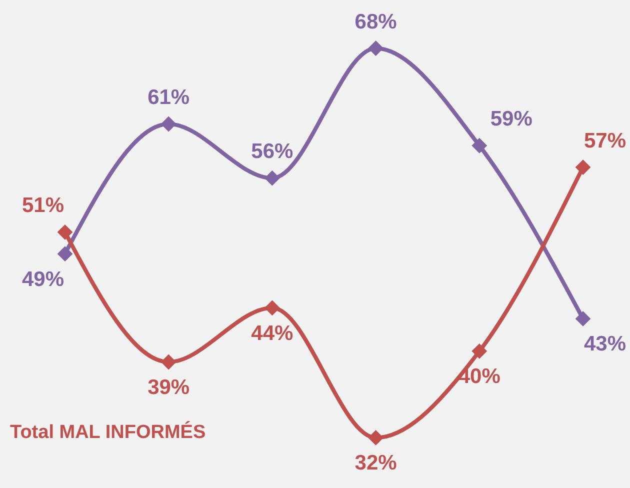 The width and height of the screenshot is (630, 488). What do you see at coordinates (169, 97) in the screenshot?
I see `data-label: 61%` at bounding box center [169, 97].